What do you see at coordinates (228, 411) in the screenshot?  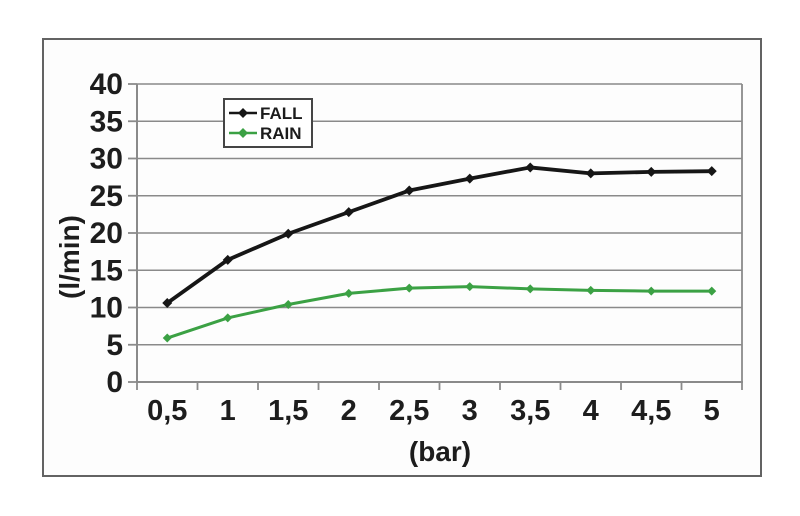 I see `x-tick-label: 1` at bounding box center [228, 411].